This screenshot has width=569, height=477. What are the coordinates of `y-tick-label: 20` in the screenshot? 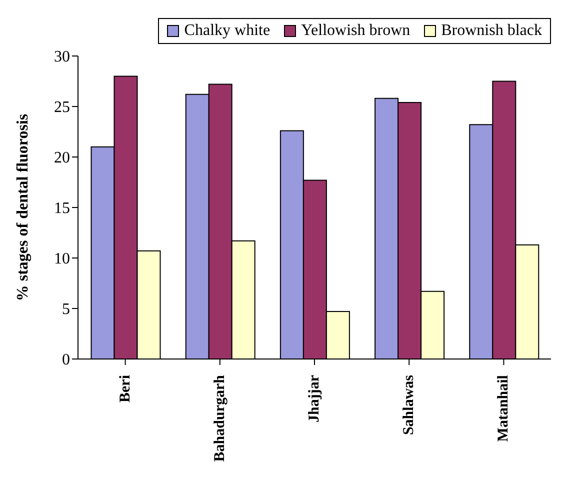 It's located at (62, 158).